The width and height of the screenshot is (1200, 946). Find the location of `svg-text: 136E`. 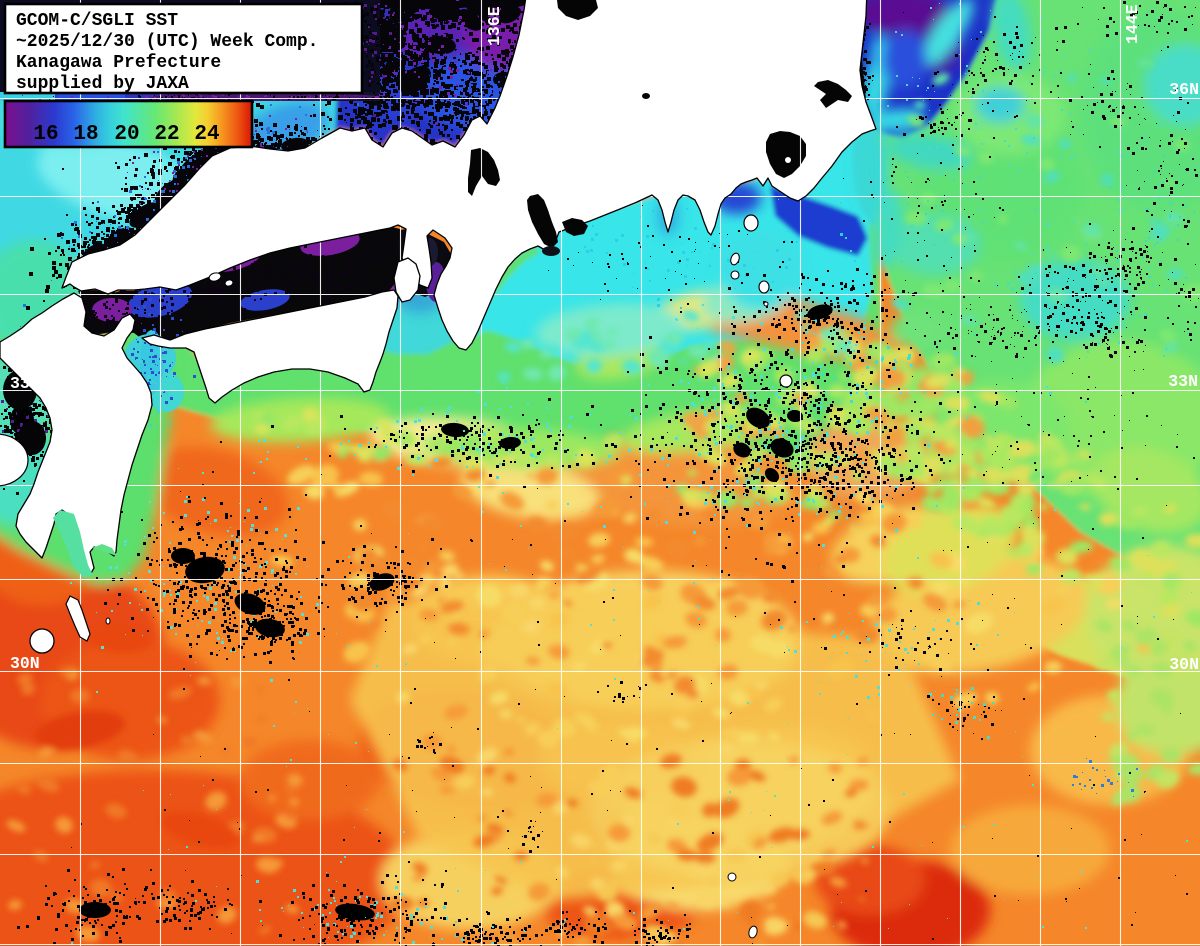

svg-text: 136E is located at coordinates (494, 26).